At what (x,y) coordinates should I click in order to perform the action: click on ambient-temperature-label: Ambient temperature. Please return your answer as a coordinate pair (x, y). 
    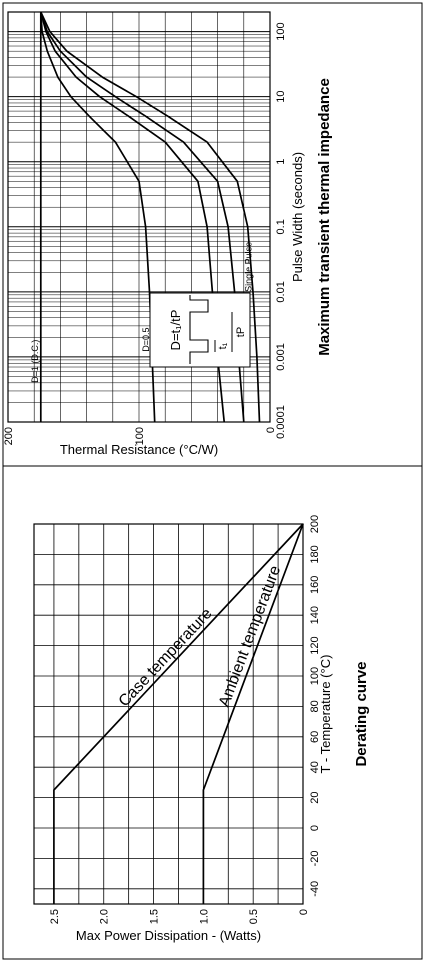
    Looking at the image, I should click on (250, 636).